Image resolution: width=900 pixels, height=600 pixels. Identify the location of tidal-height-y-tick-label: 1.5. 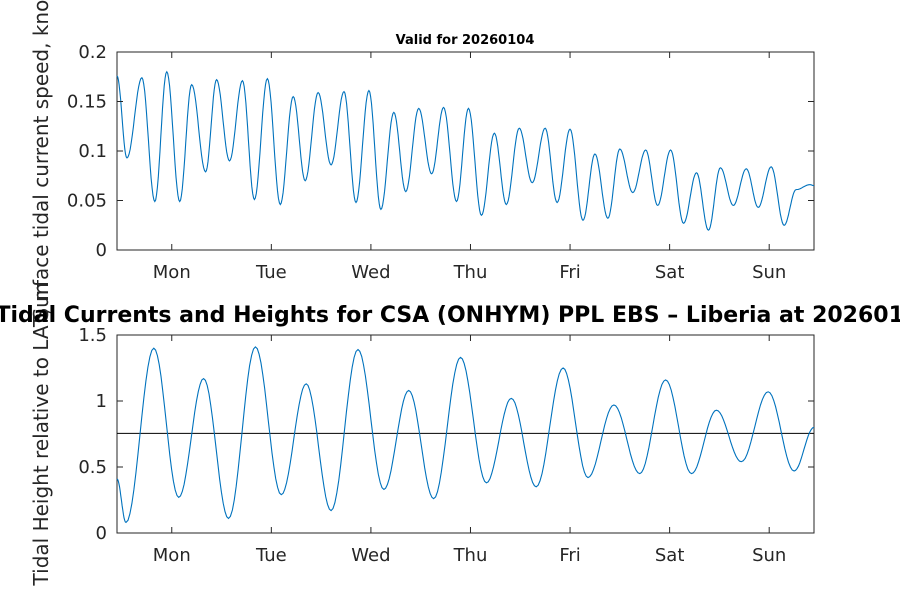
(92, 335).